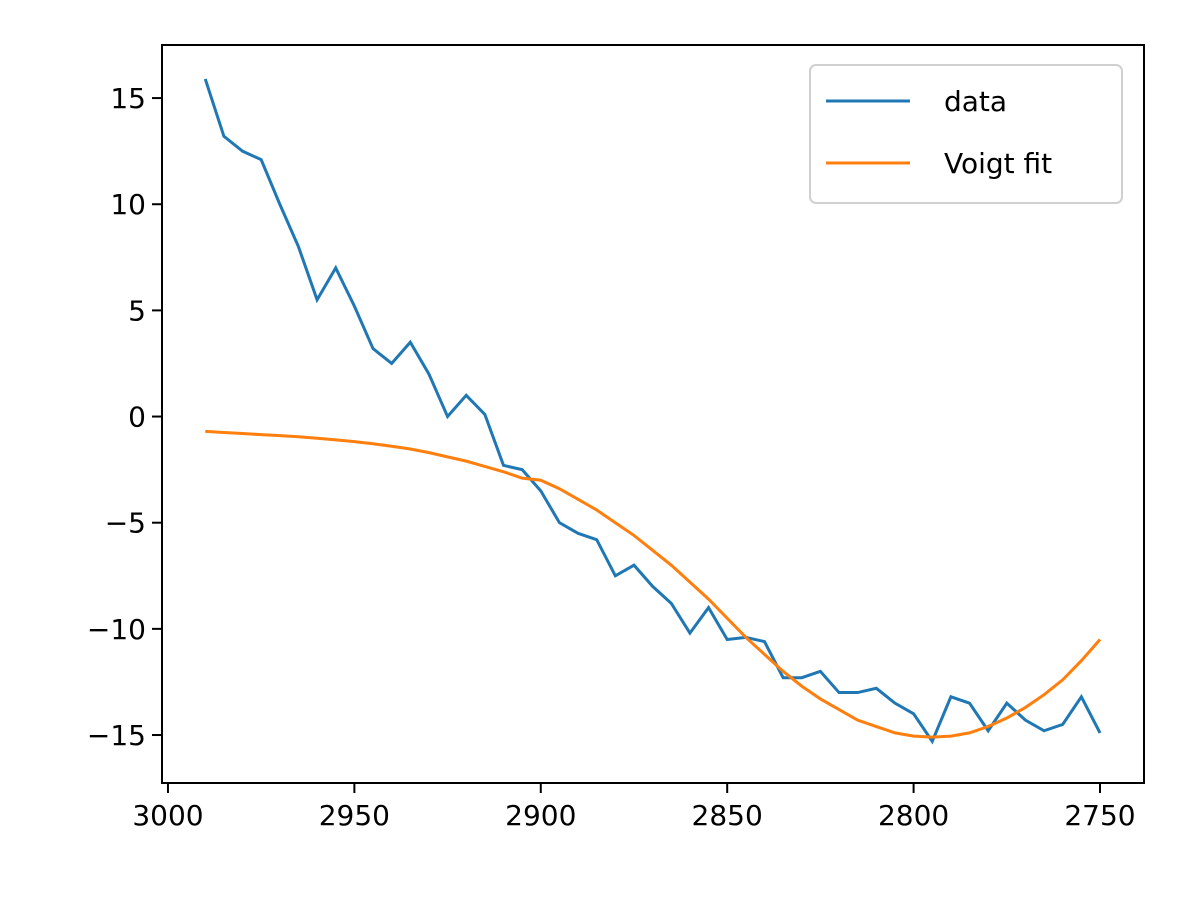  Describe the element at coordinates (128, 98) in the screenshot. I see `y-tick-label: 15` at that location.